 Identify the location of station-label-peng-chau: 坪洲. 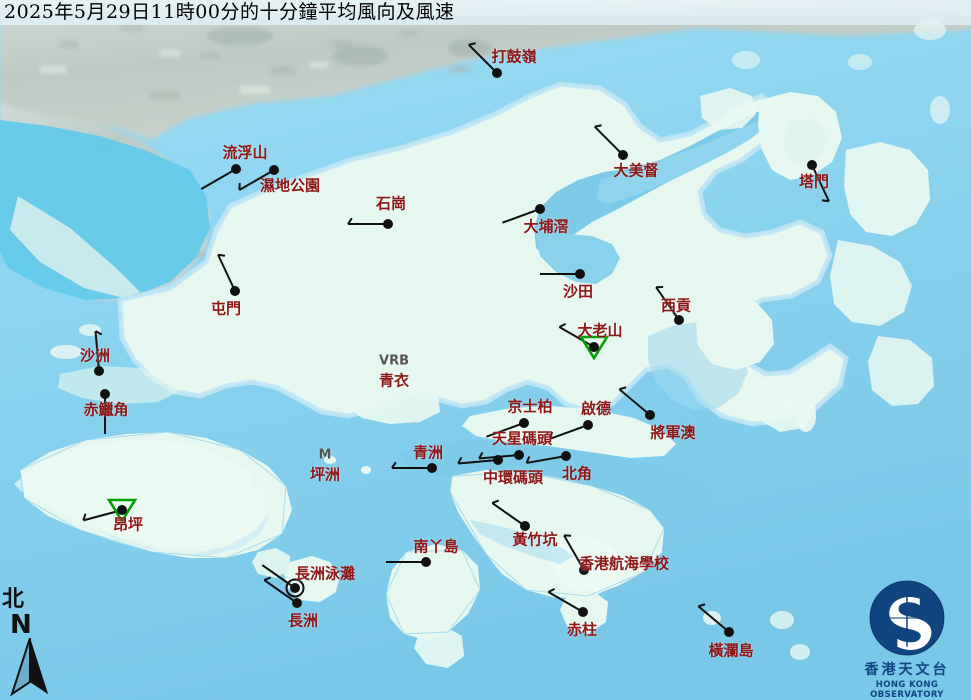
(325, 474).